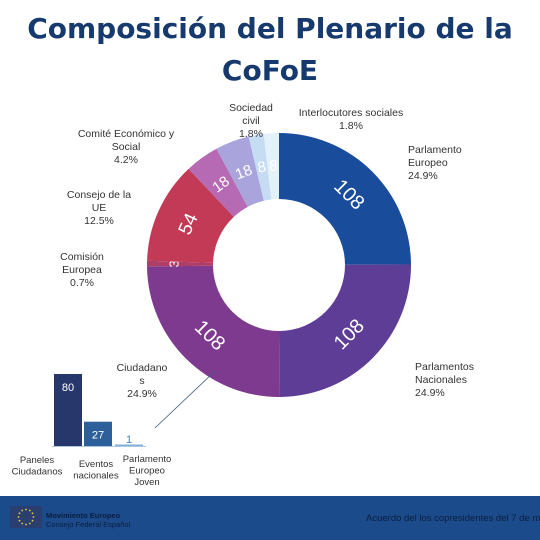 This screenshot has width=540, height=540. I want to click on slice-label-cue: Consejo de la UE 12.5%, so click(99, 208).